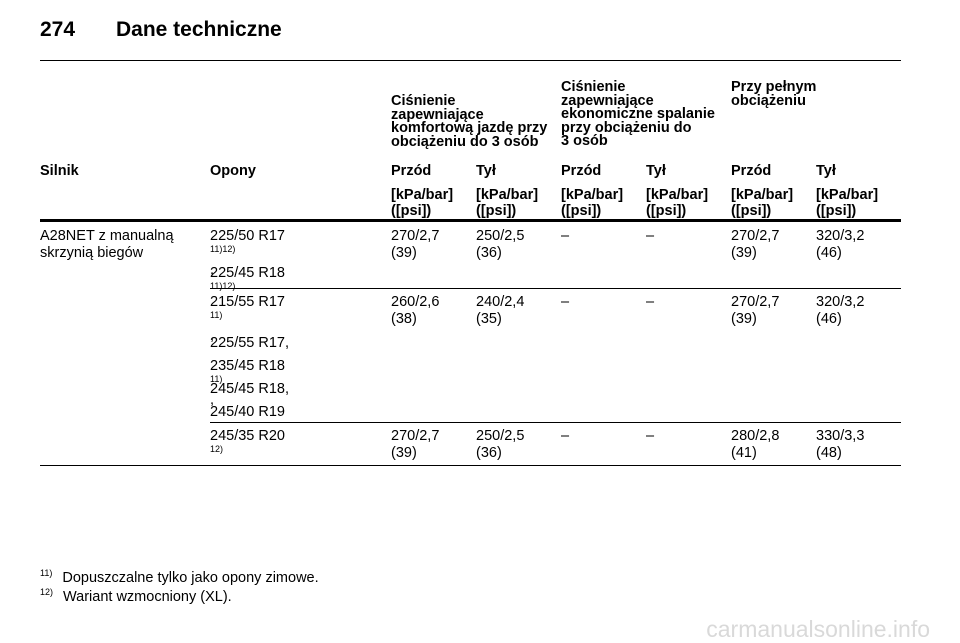  I want to click on value-cell: 280/2,8 (41), so click(755, 444).